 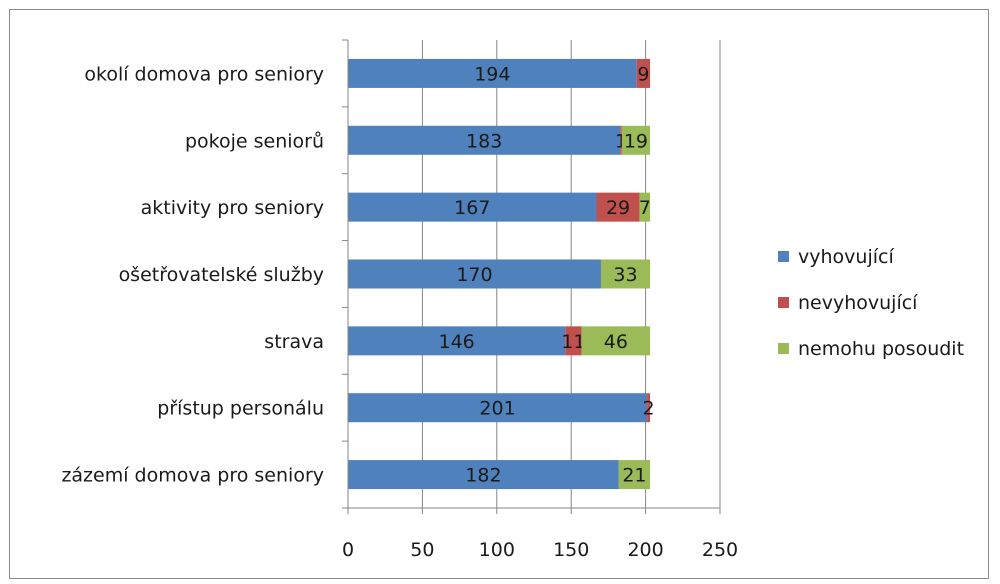 I want to click on data-label-3-5: 7, so click(x=645, y=208).